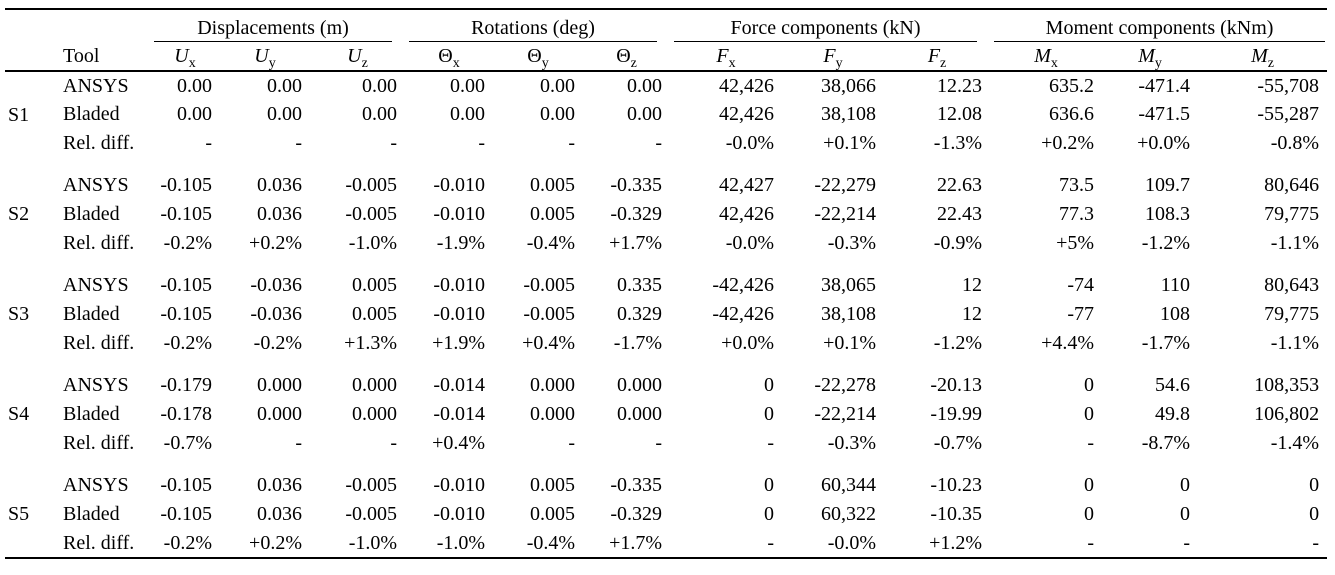 This screenshot has height=575, width=1335. What do you see at coordinates (972, 314) in the screenshot?
I see `value-cell: 12` at bounding box center [972, 314].